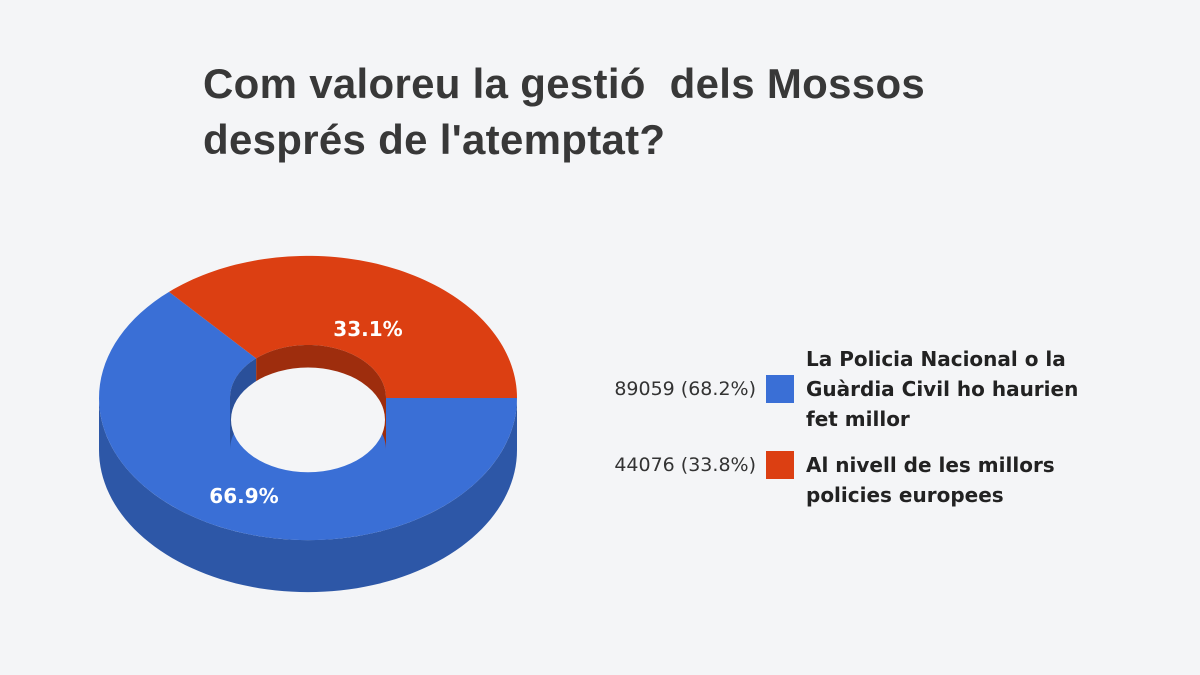 This screenshot has height=675, width=1200. What do you see at coordinates (434, 139) in the screenshot?
I see `chart-title-line-2: després de l'atemptat?` at bounding box center [434, 139].